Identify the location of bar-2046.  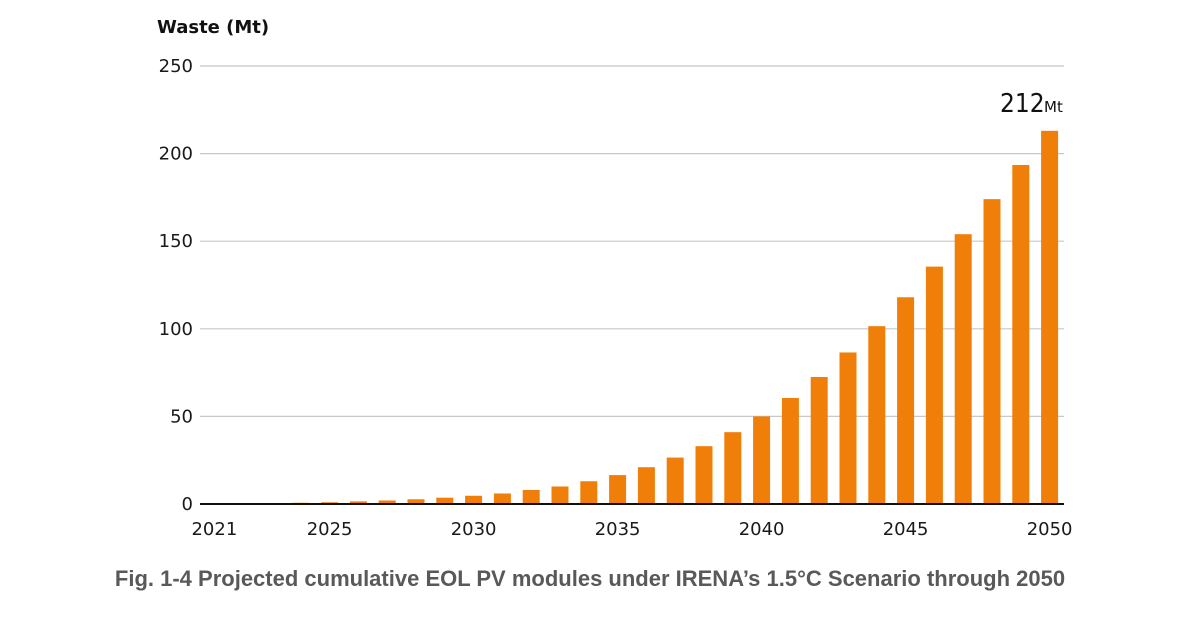
(934, 385).